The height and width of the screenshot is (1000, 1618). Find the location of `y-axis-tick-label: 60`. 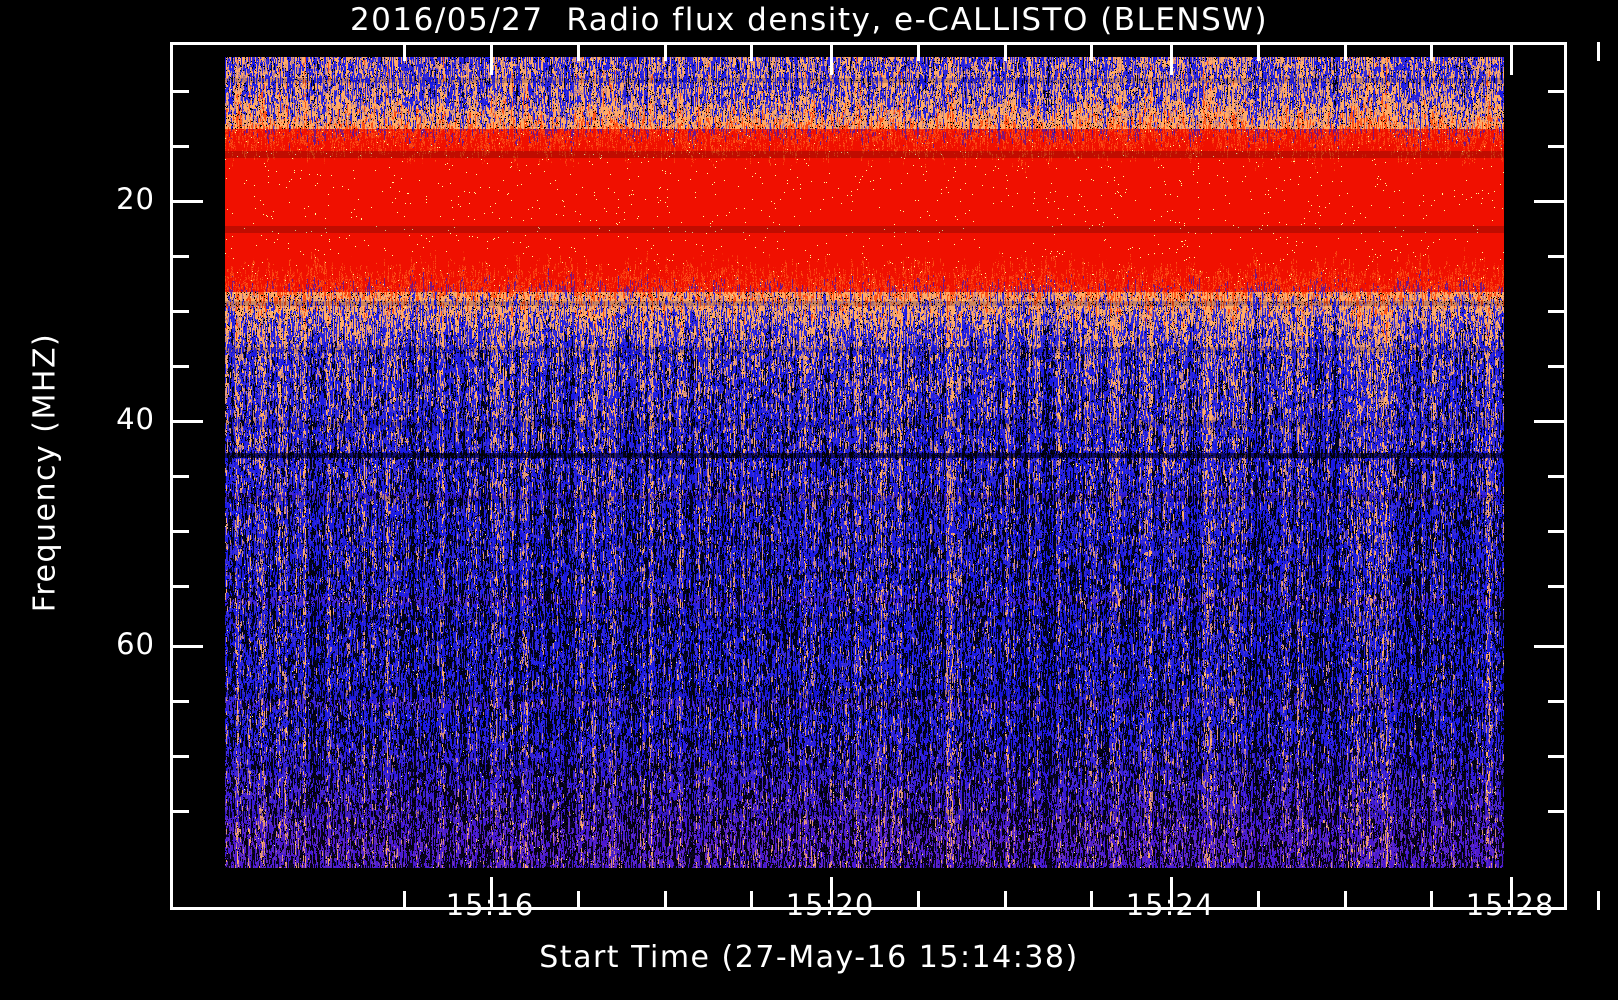

y-axis-tick-label: 60 is located at coordinates (135, 644).